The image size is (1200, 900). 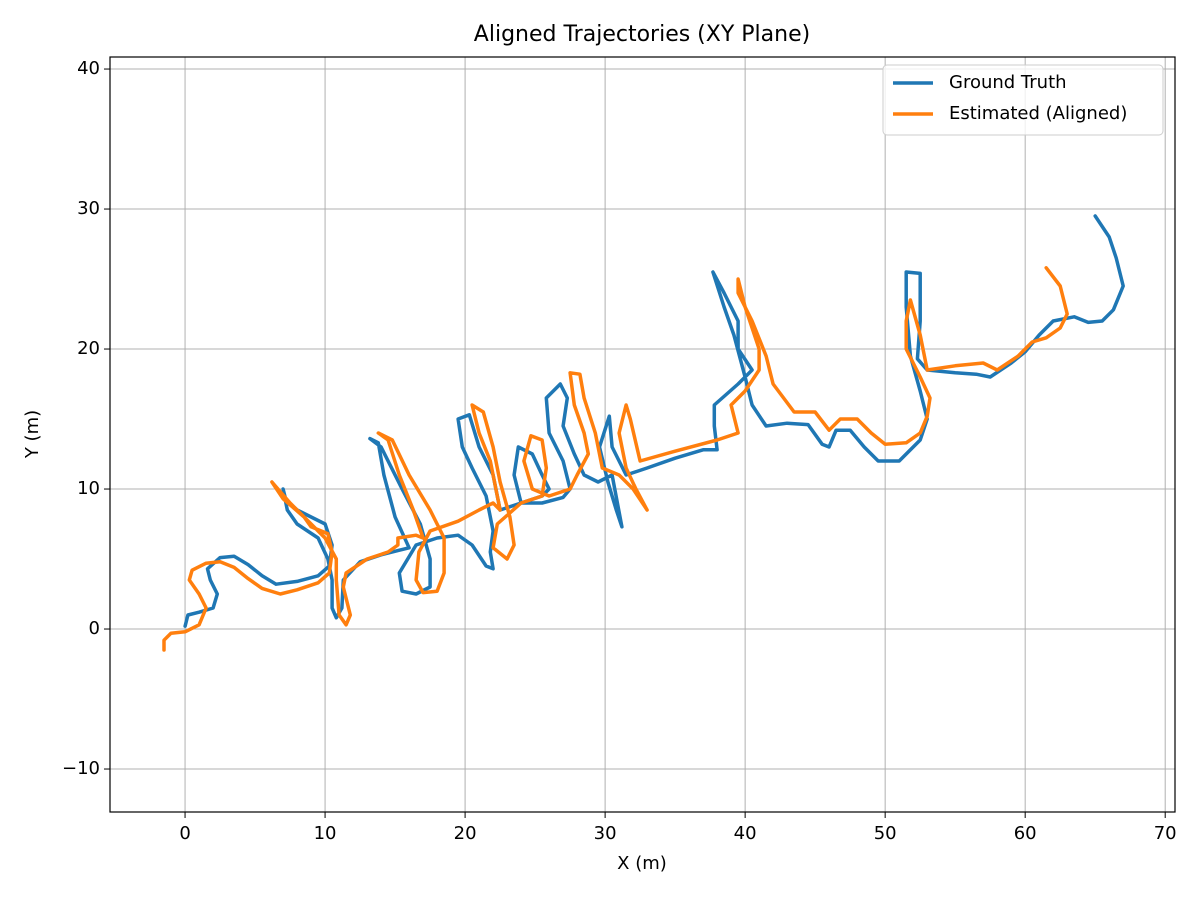 What do you see at coordinates (465, 833) in the screenshot?
I see `x-tick-label: 20` at bounding box center [465, 833].